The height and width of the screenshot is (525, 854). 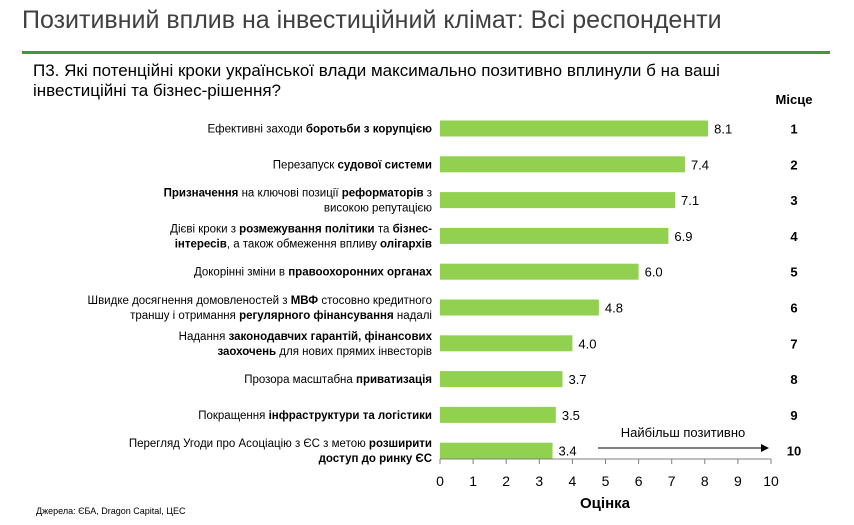 What do you see at coordinates (539, 481) in the screenshot?
I see `x-tick-label: 3` at bounding box center [539, 481].